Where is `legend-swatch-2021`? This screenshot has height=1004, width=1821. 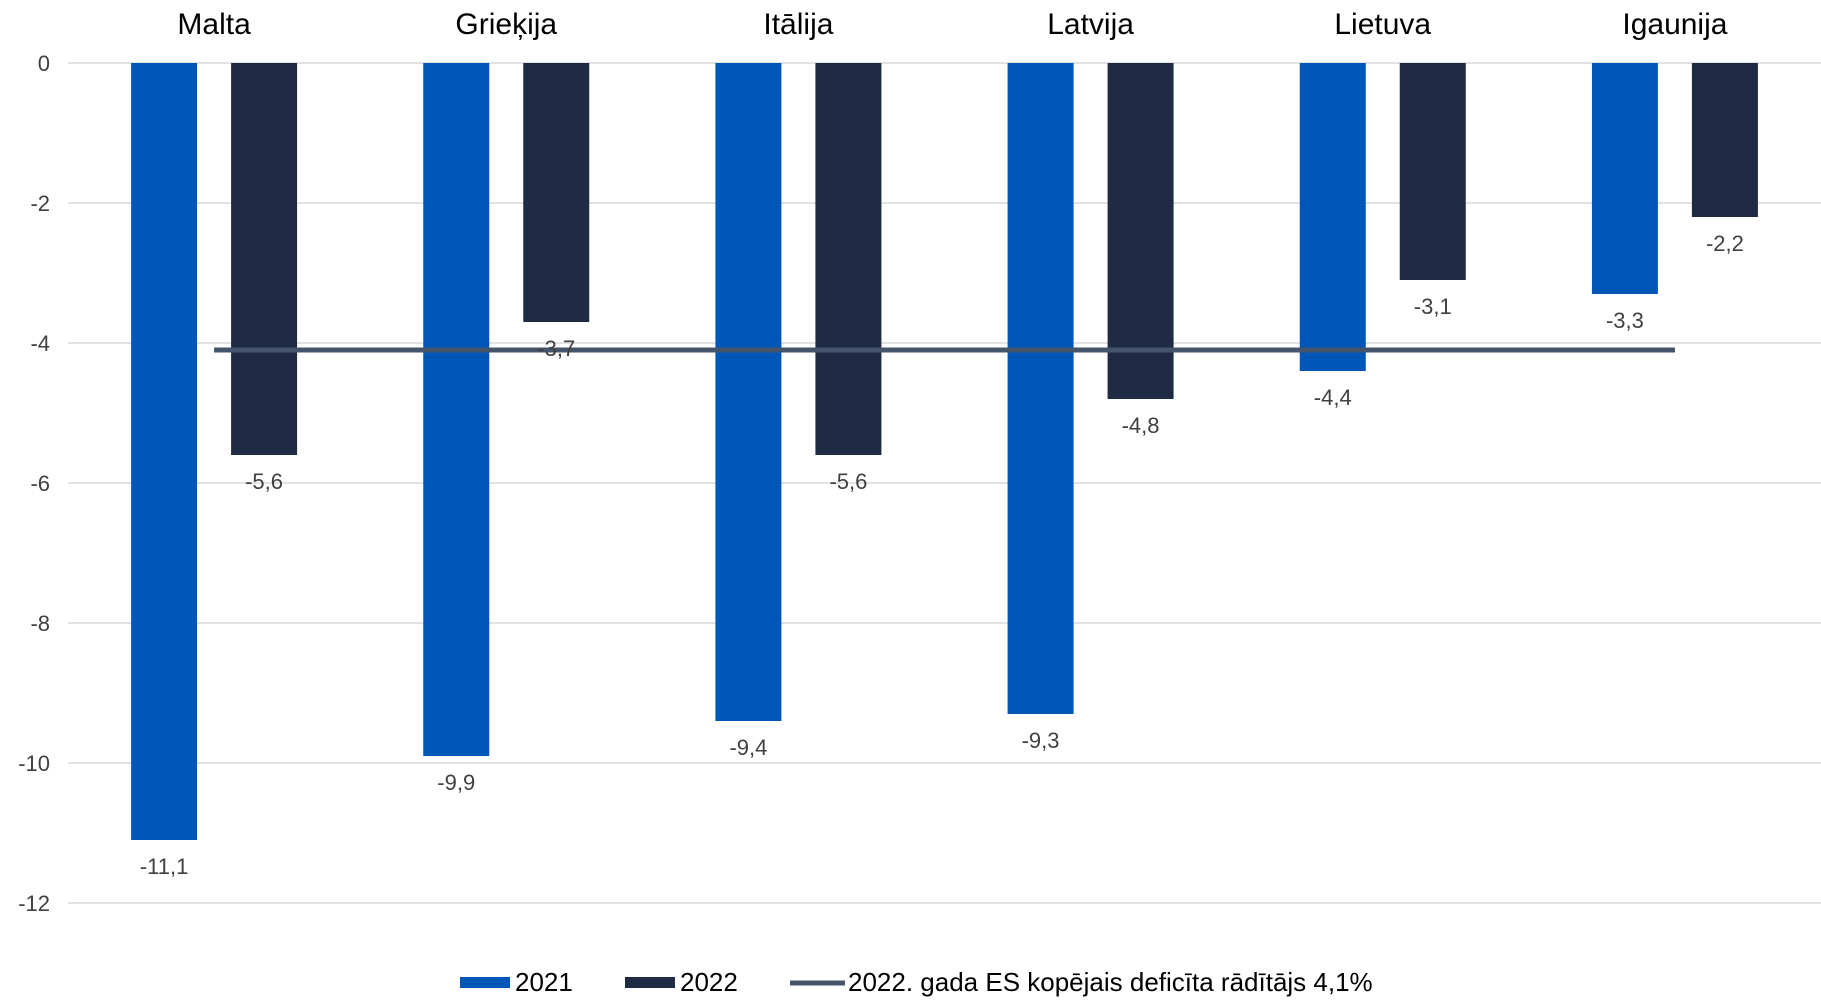 legend-swatch-2021 is located at coordinates (485, 982).